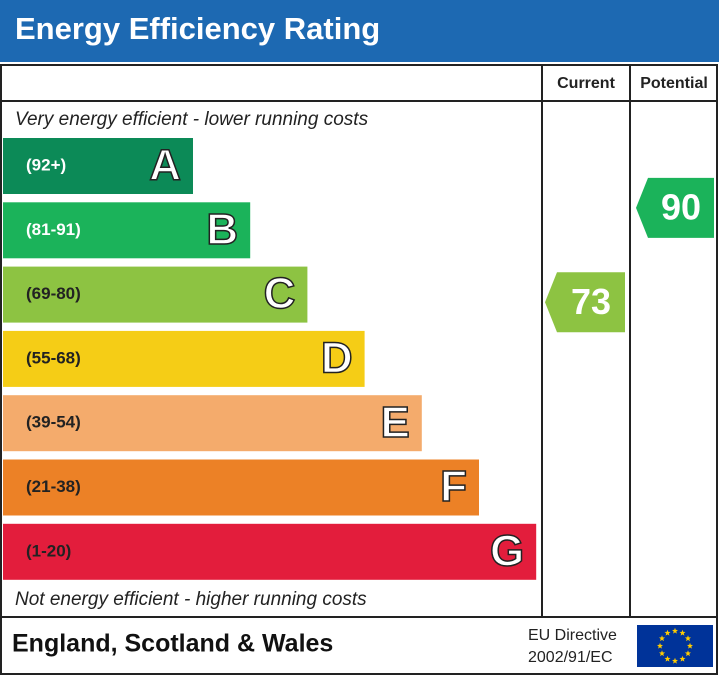  Describe the element at coordinates (53, 357) in the screenshot. I see `band-range: (55-68)` at that location.